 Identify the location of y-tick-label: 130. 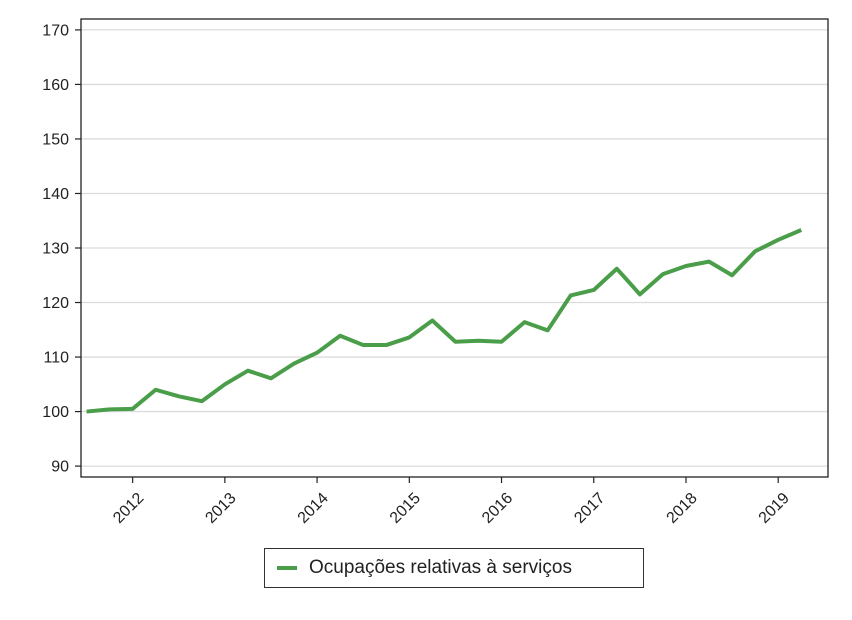
(55, 249).